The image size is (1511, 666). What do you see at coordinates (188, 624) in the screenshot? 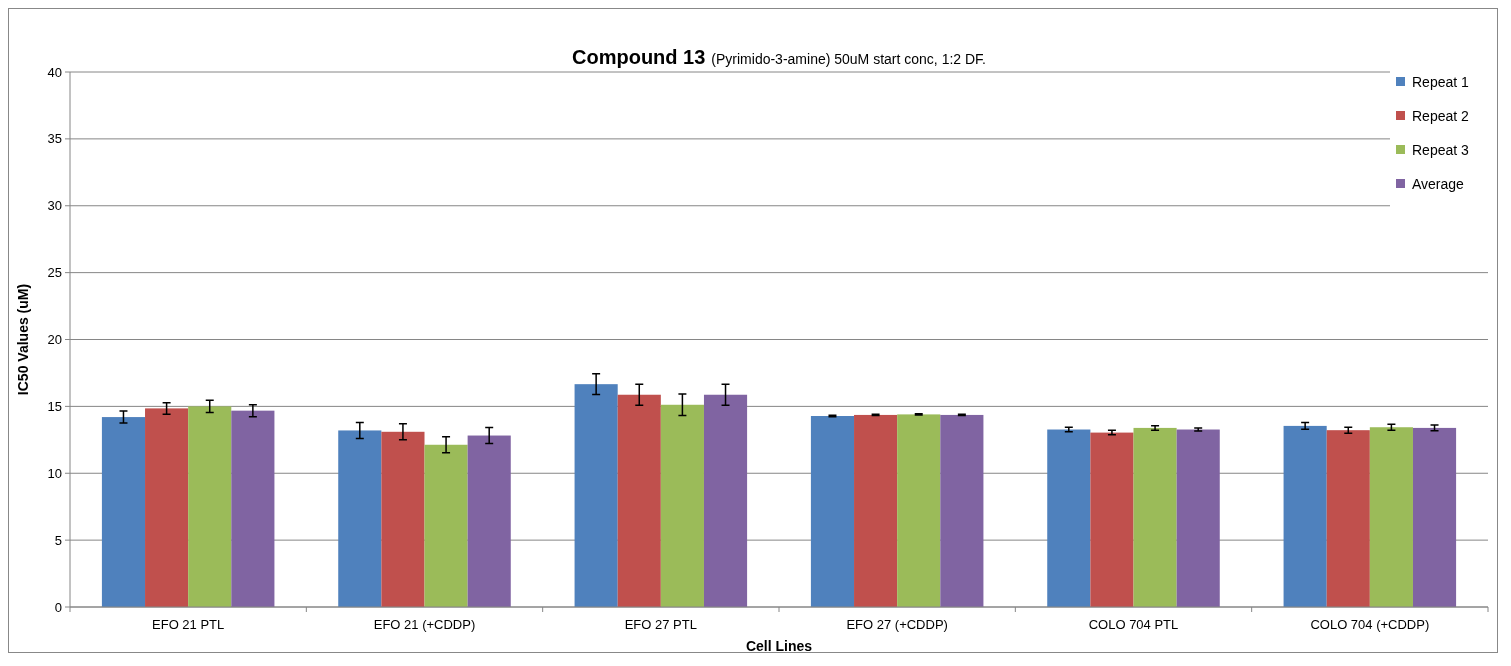
I see `x-tick-label: EFO 21 PTL` at bounding box center [188, 624].